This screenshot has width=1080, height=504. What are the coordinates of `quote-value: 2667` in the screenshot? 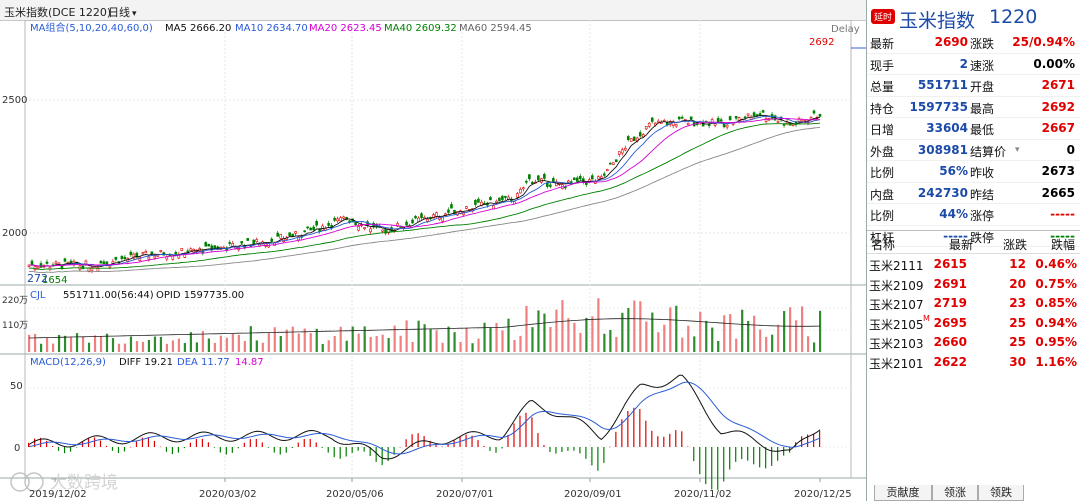 It's located at (1058, 128).